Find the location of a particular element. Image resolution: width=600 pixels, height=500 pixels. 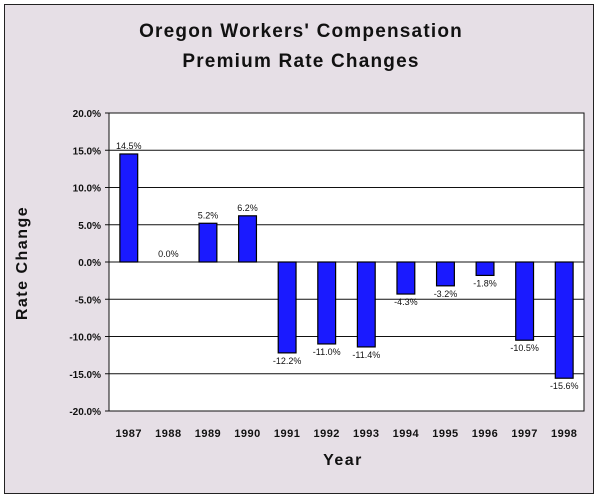

bar-1996 is located at coordinates (485, 269).